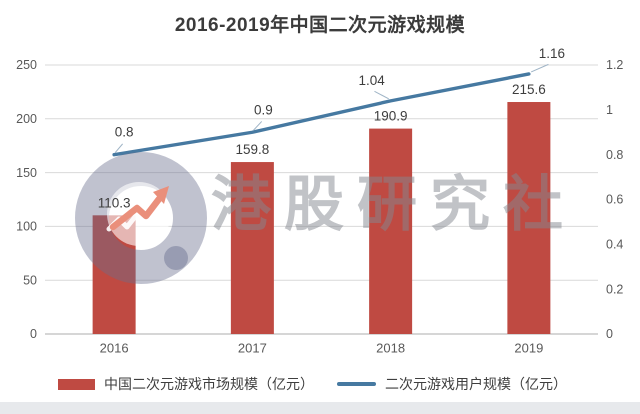 The width and height of the screenshot is (640, 414). Describe the element at coordinates (614, 155) in the screenshot. I see `right-axis-tick: 0.8` at that location.